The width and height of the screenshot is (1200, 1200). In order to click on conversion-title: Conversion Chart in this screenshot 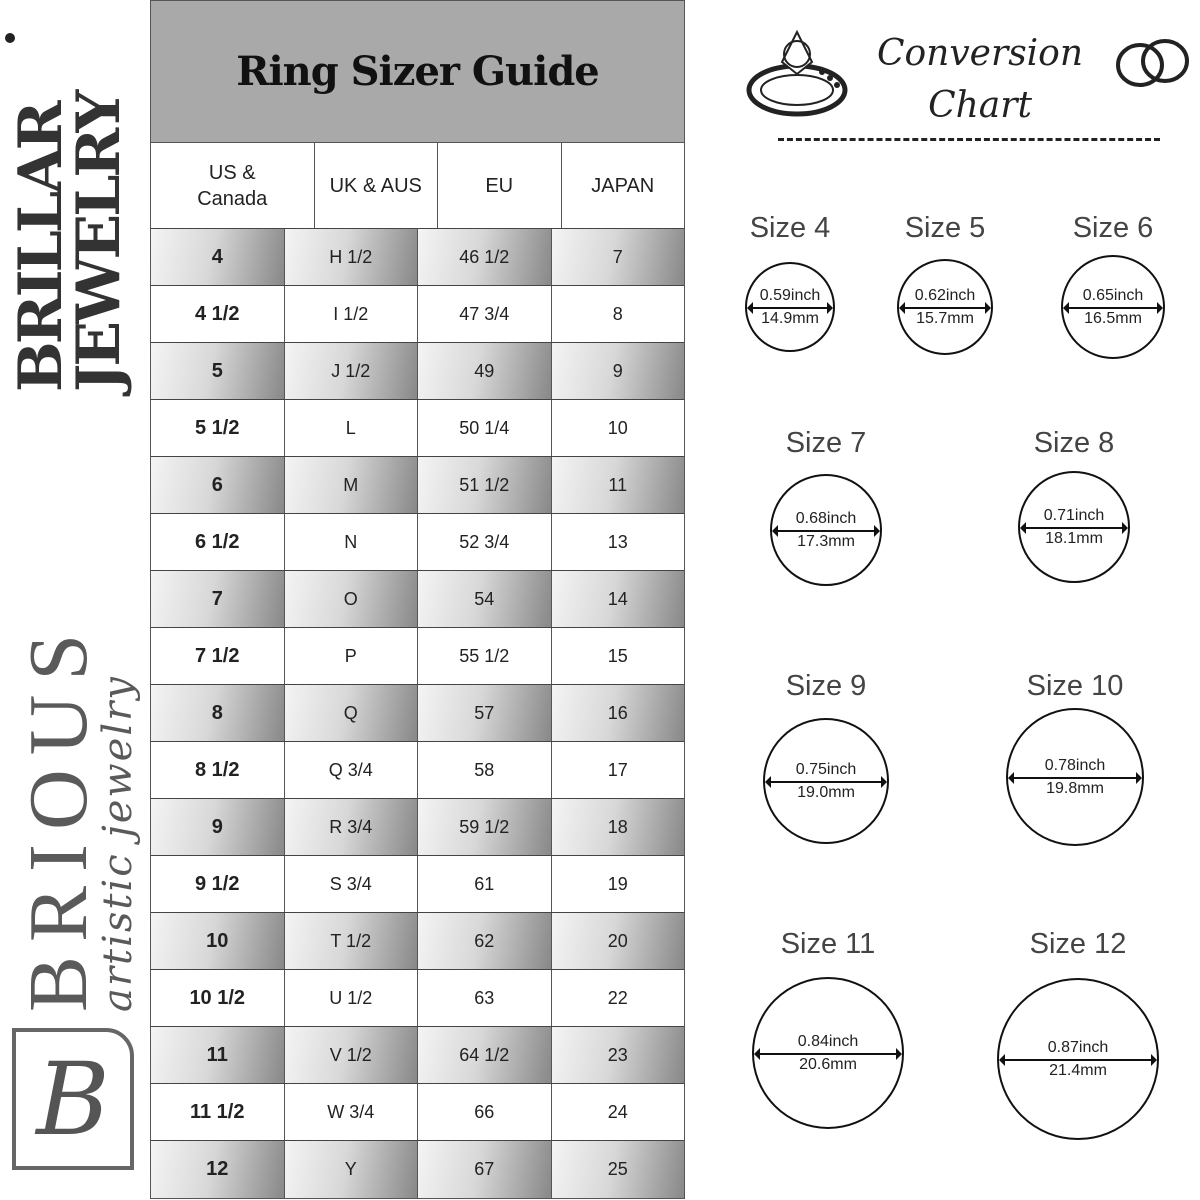, I will do `click(980, 80)`.